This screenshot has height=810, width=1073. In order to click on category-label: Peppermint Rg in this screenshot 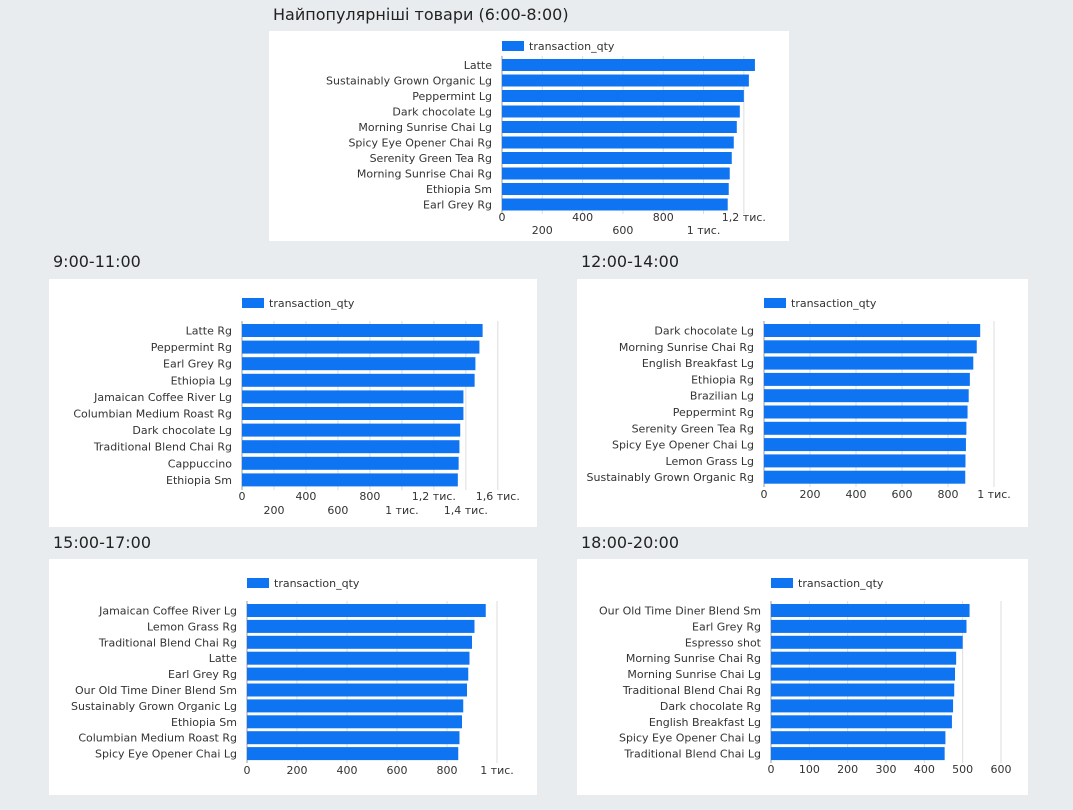, I will do `click(713, 412)`.